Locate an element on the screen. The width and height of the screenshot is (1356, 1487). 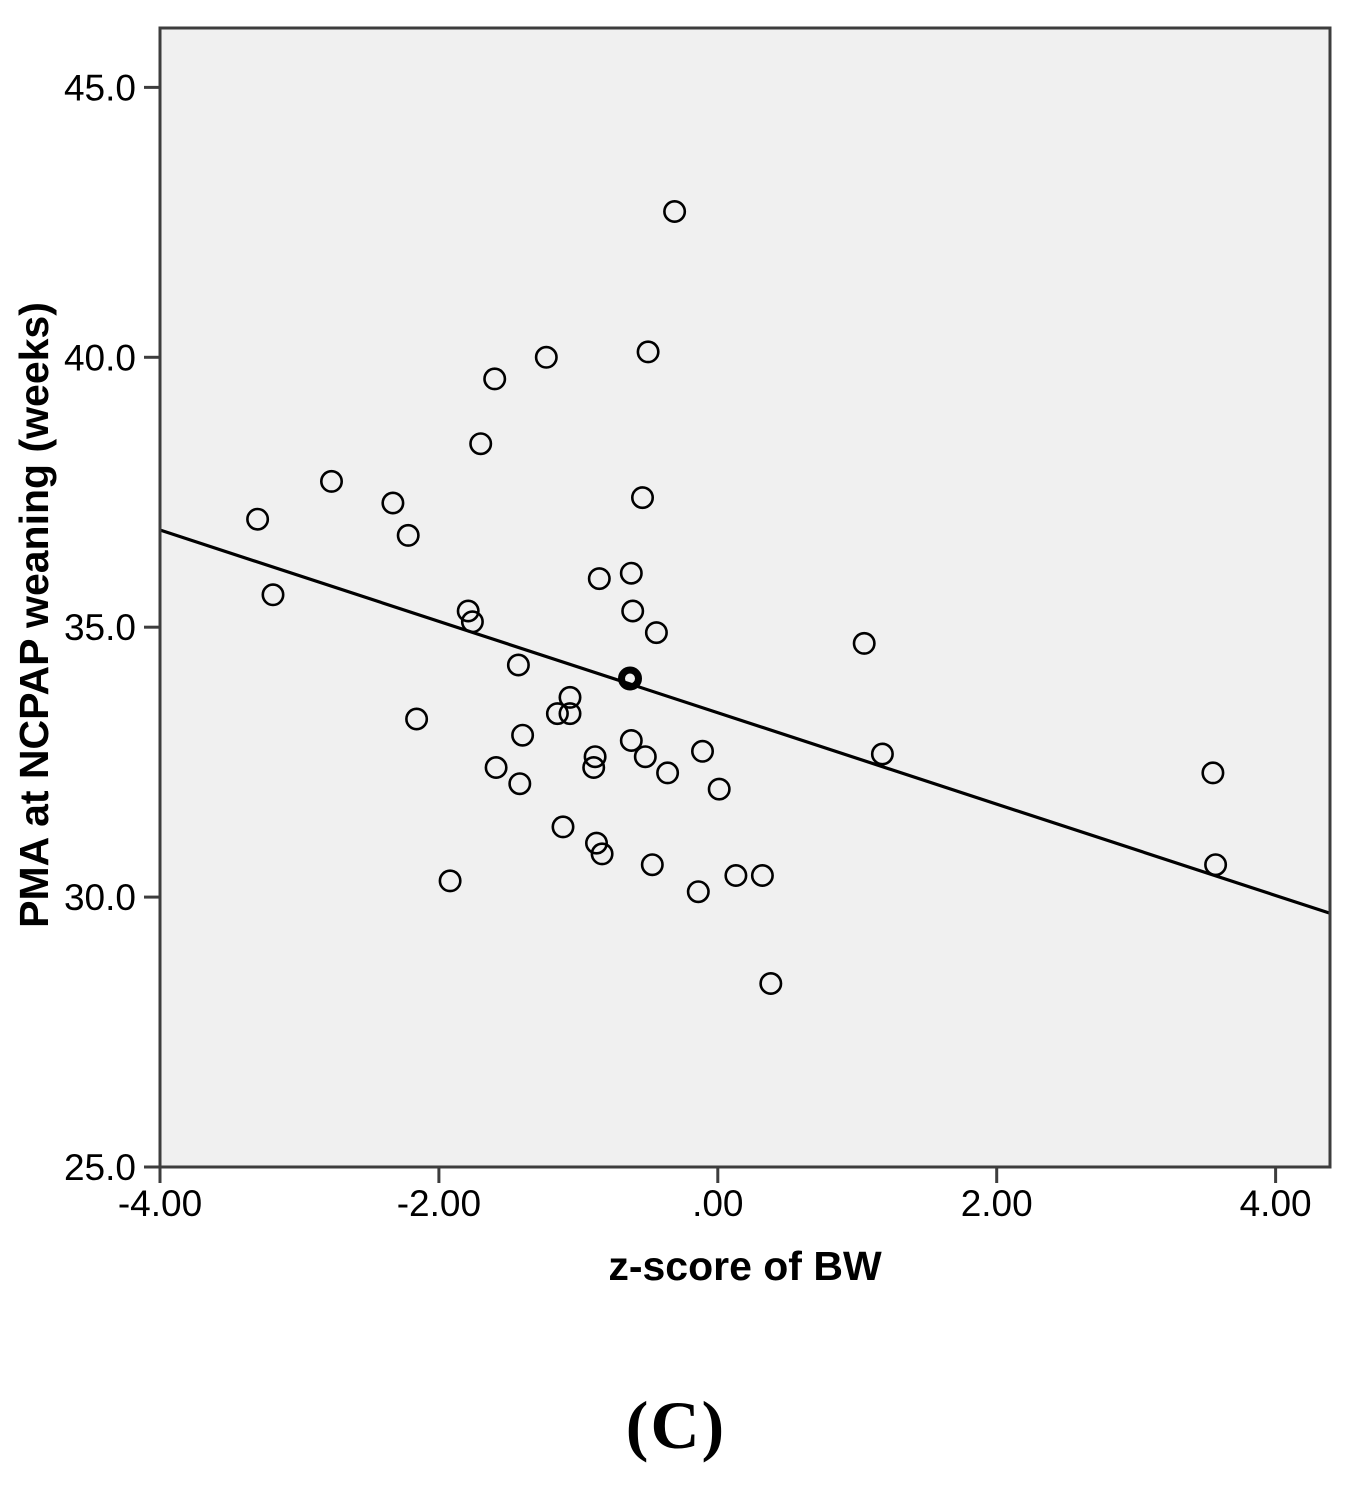
y-tick-label: 40.0 is located at coordinates (100, 357).